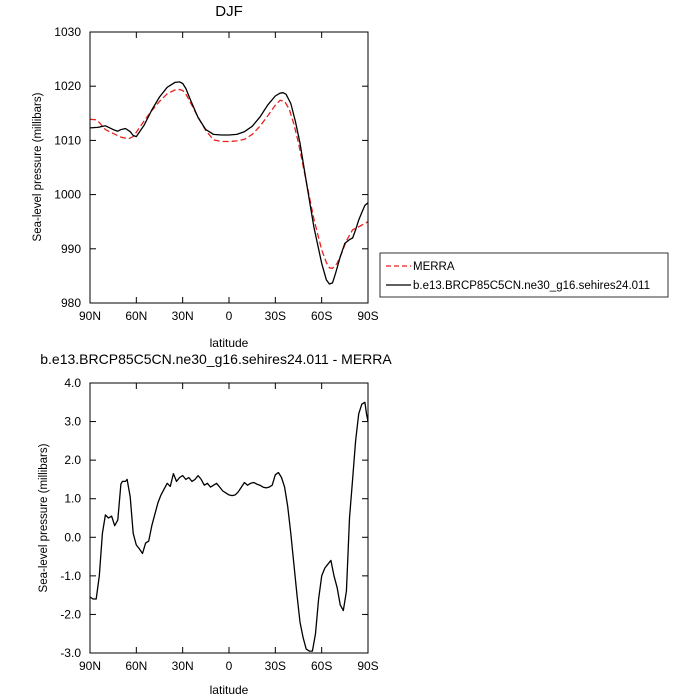 The height and width of the screenshot is (700, 700). What do you see at coordinates (531, 286) in the screenshot?
I see `legend-model-label: b.e13.BRCP85C5CN.ne30_g16.sehires24.011` at bounding box center [531, 286].